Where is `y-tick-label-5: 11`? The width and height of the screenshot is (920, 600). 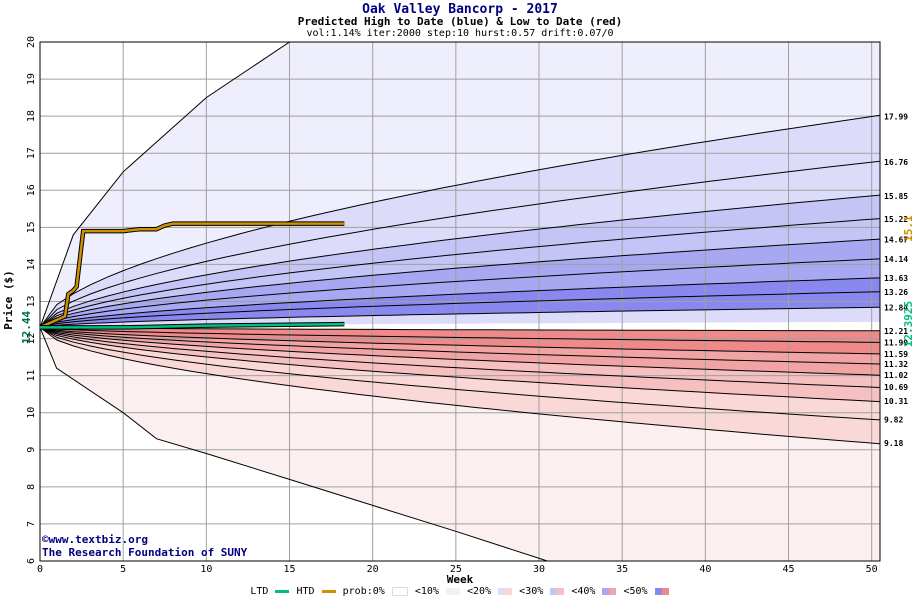
y-tick-label-5: 11 is located at coordinates (31, 376).